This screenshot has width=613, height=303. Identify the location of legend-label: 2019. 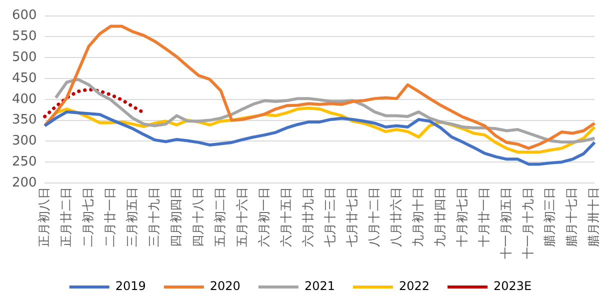
(130, 286).